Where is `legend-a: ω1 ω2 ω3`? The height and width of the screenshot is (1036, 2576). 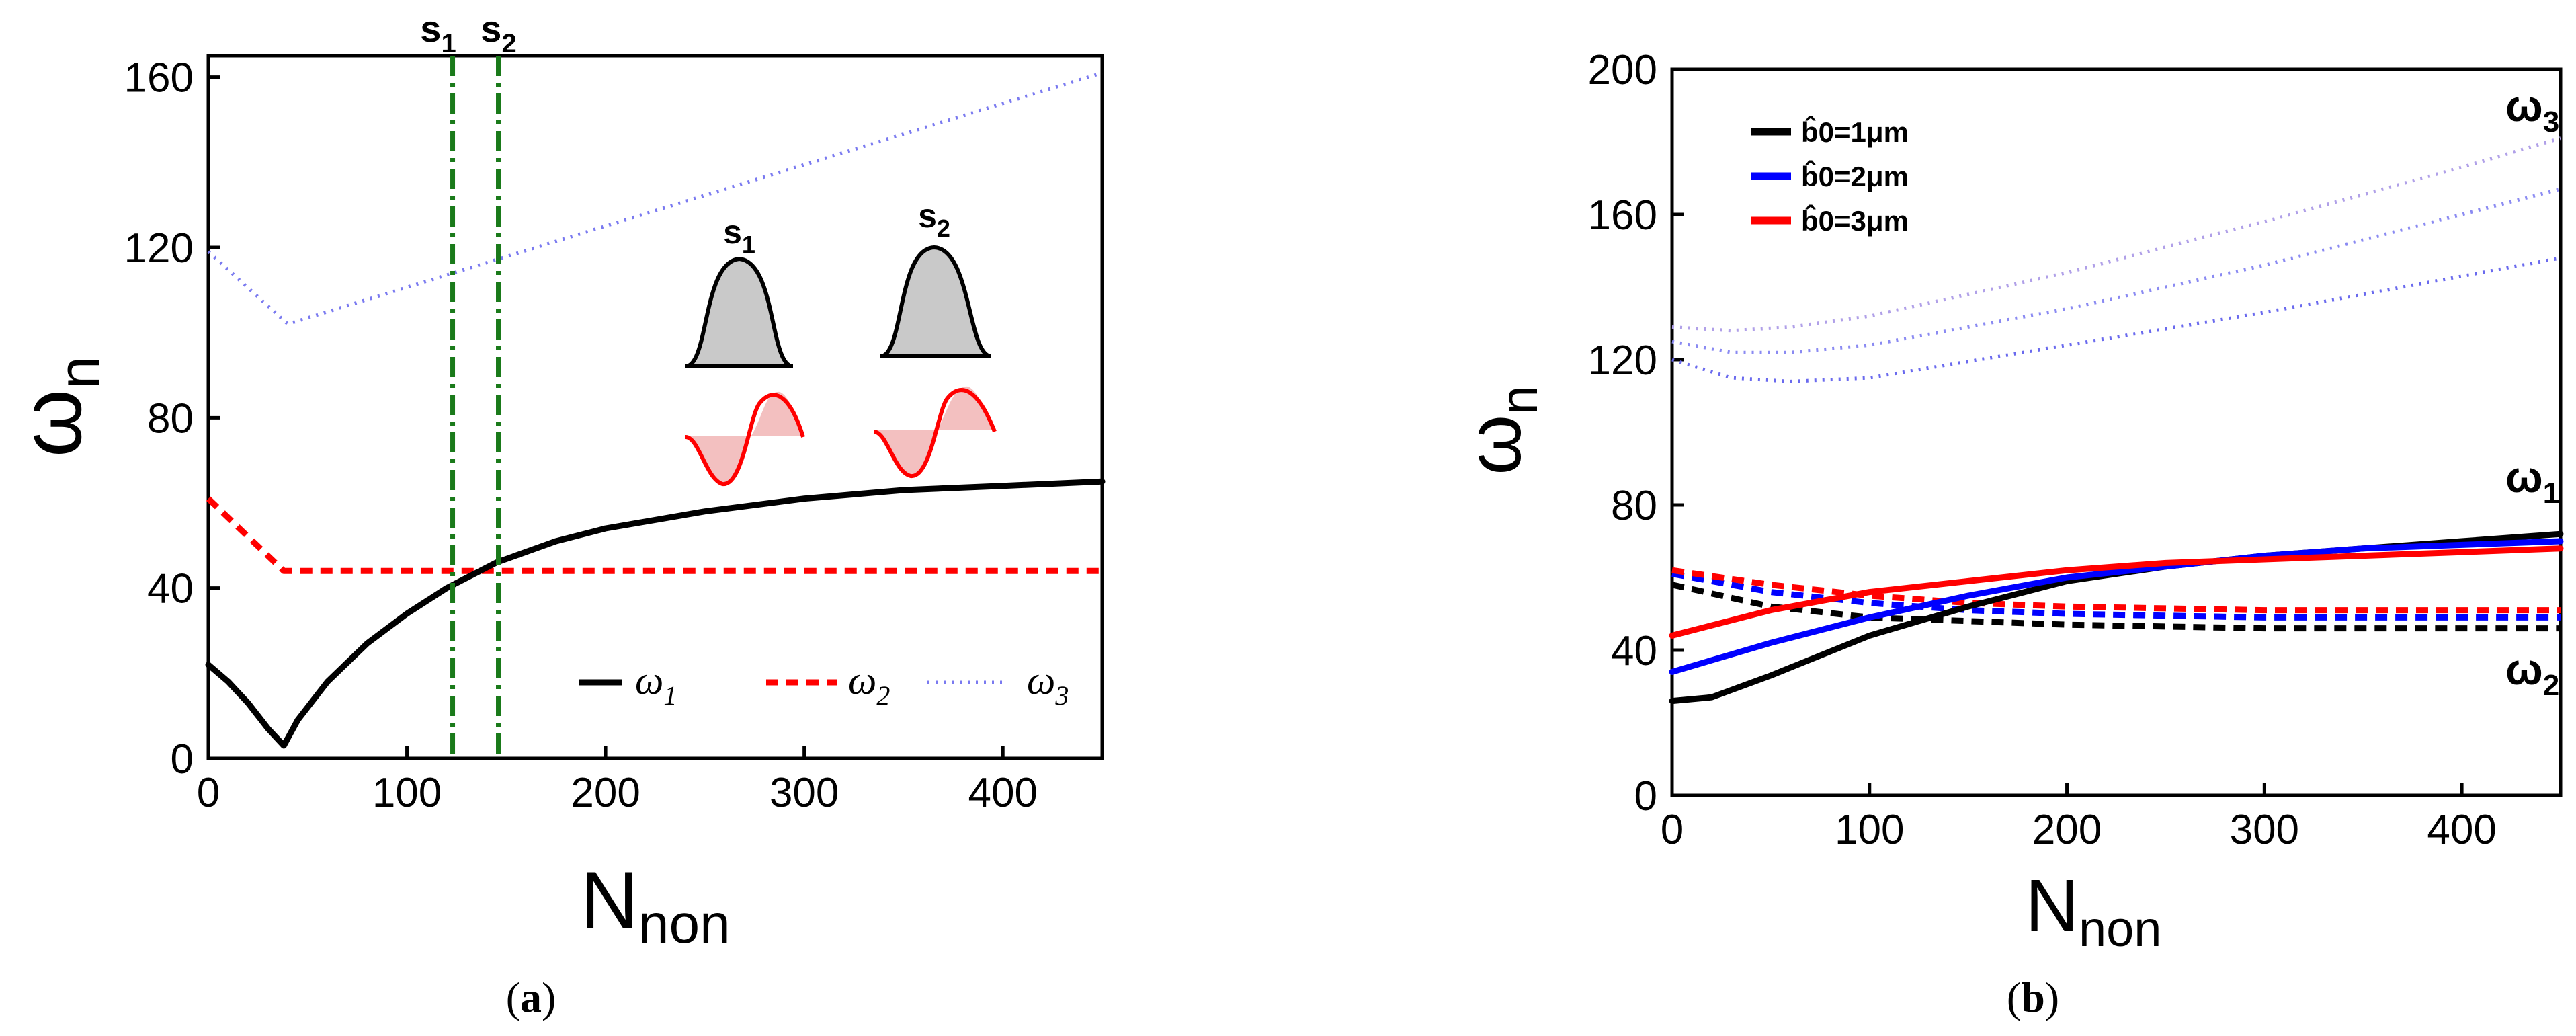
legend-a: ω1 ω2 ω3 is located at coordinates (824, 684).